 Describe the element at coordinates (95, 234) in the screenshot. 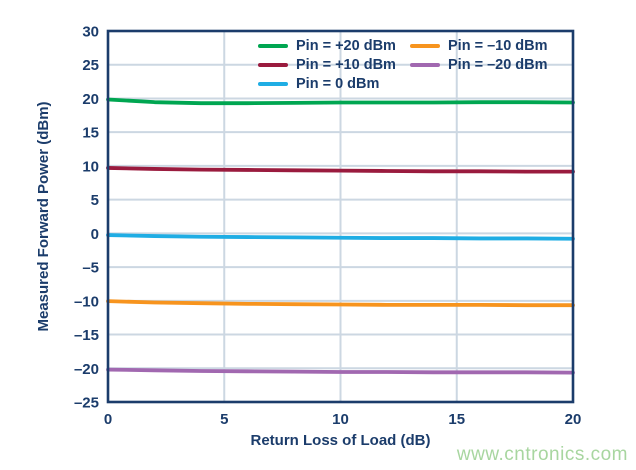

I see `y-tick-label: 0` at that location.